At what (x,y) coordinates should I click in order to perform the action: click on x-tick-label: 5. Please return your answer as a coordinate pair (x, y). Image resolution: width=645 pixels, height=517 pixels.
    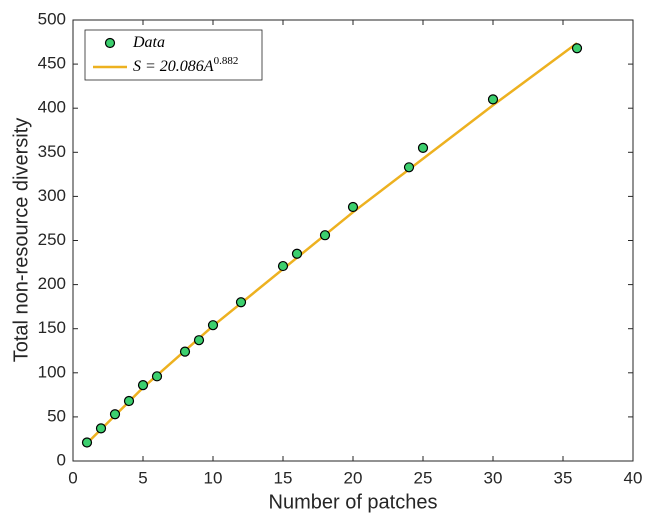
    Looking at the image, I should click on (142, 477).